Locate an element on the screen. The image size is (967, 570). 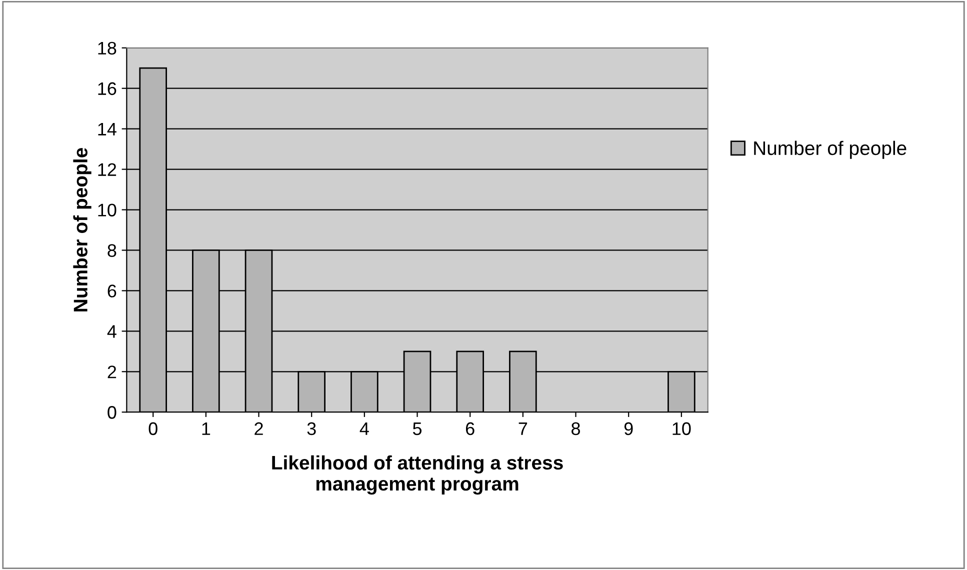
x-tick-label: 2 is located at coordinates (258, 428).